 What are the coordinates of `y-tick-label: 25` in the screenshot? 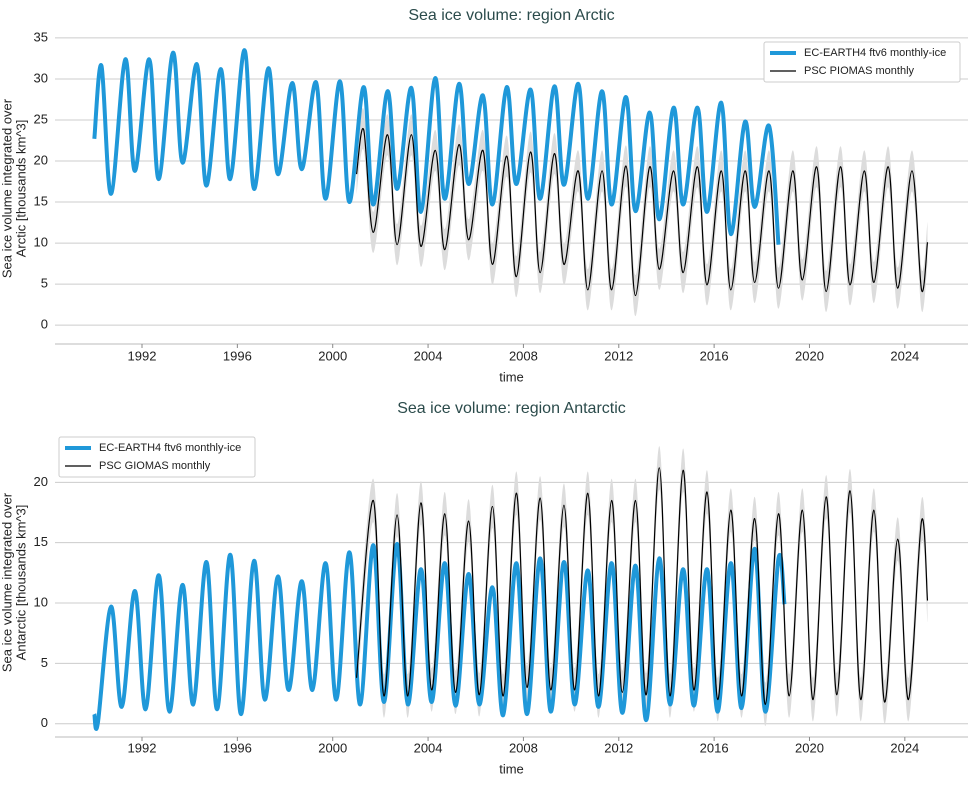 It's located at (41, 118).